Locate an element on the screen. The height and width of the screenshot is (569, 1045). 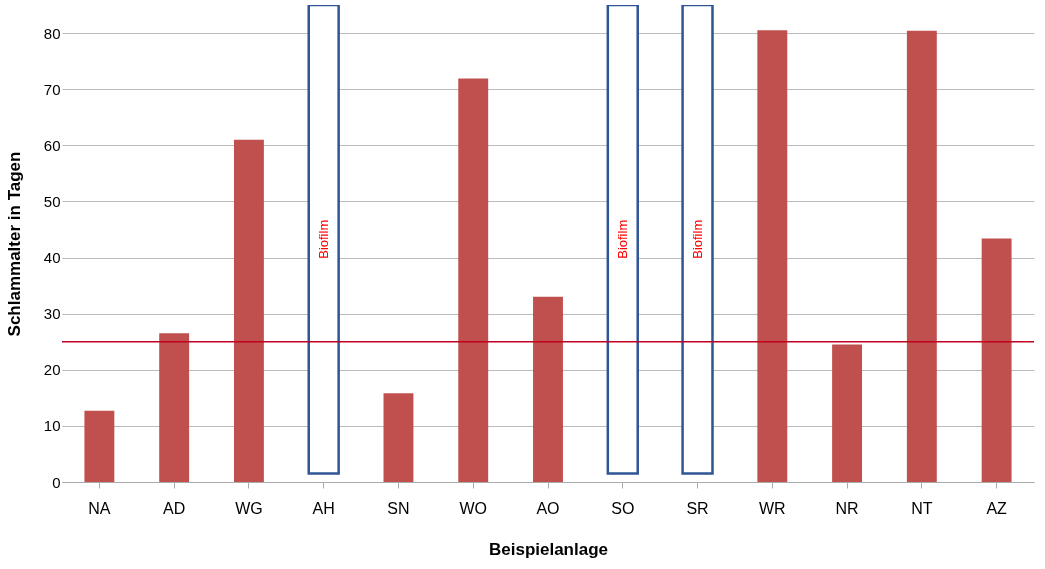
y-tick-label: 10 is located at coordinates (52, 426).